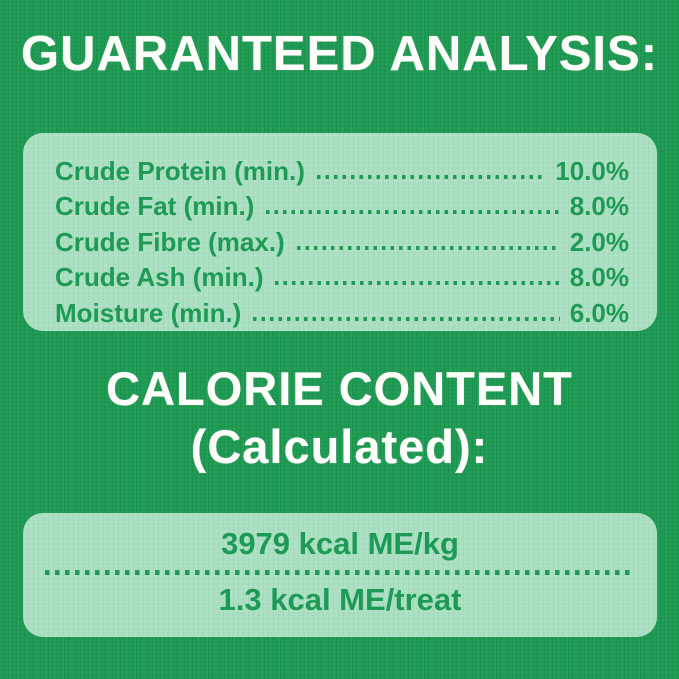 Image resolution: width=679 pixels, height=679 pixels. I want to click on row-value: 6.0%, so click(599, 312).